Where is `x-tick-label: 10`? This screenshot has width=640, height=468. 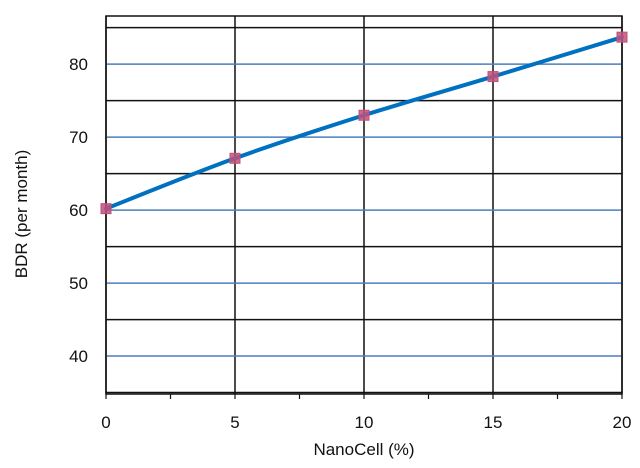 x-tick-label: 10 is located at coordinates (364, 422).